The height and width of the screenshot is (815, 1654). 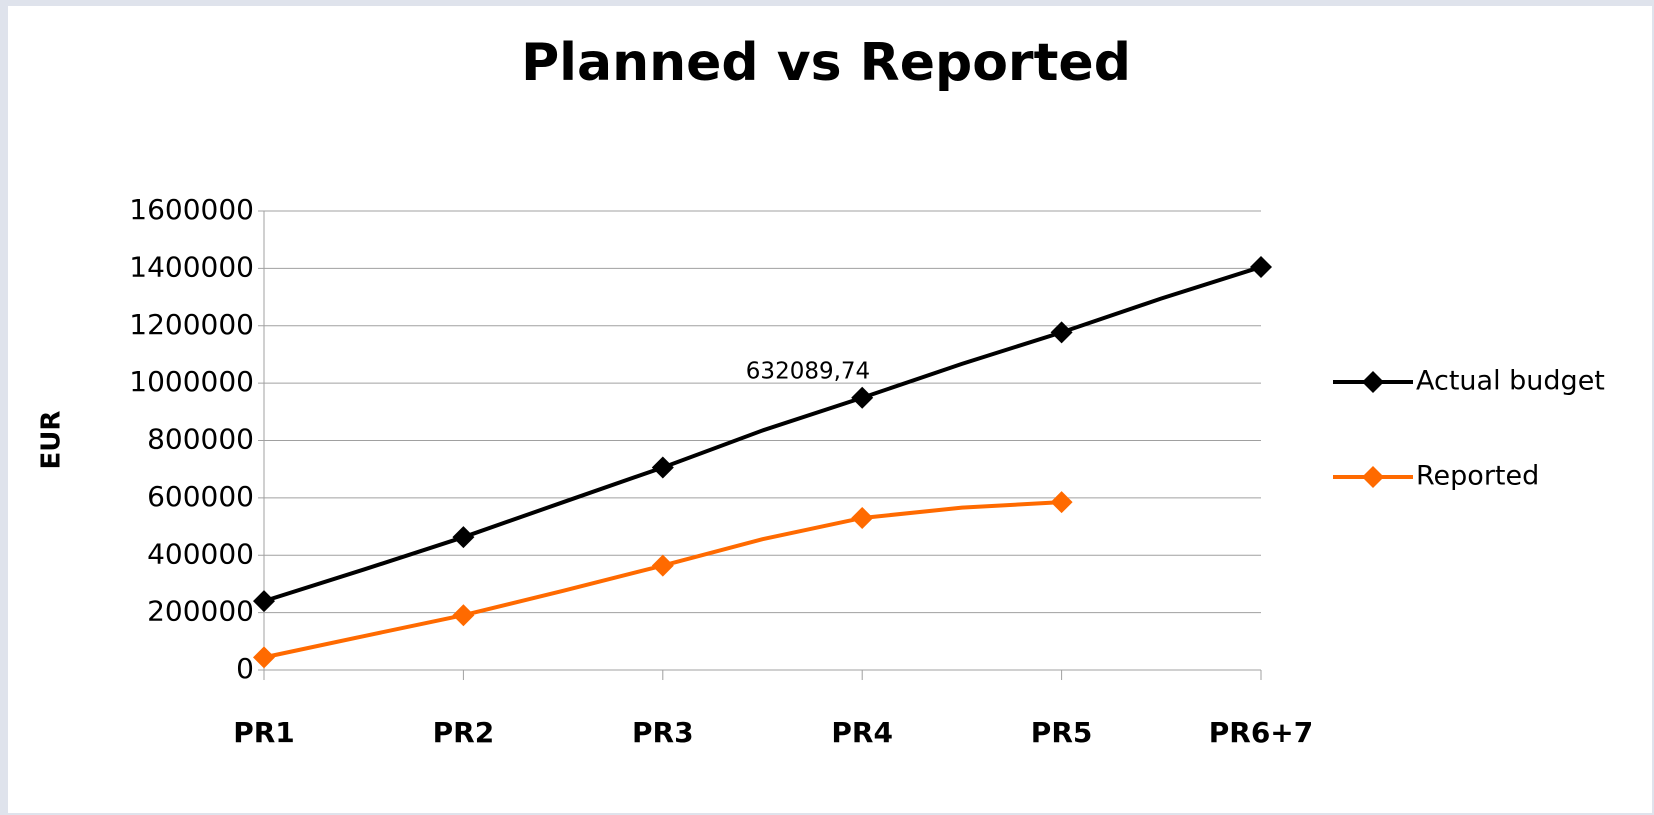 I want to click on y-tick-label: 600000, so click(x=200, y=496).